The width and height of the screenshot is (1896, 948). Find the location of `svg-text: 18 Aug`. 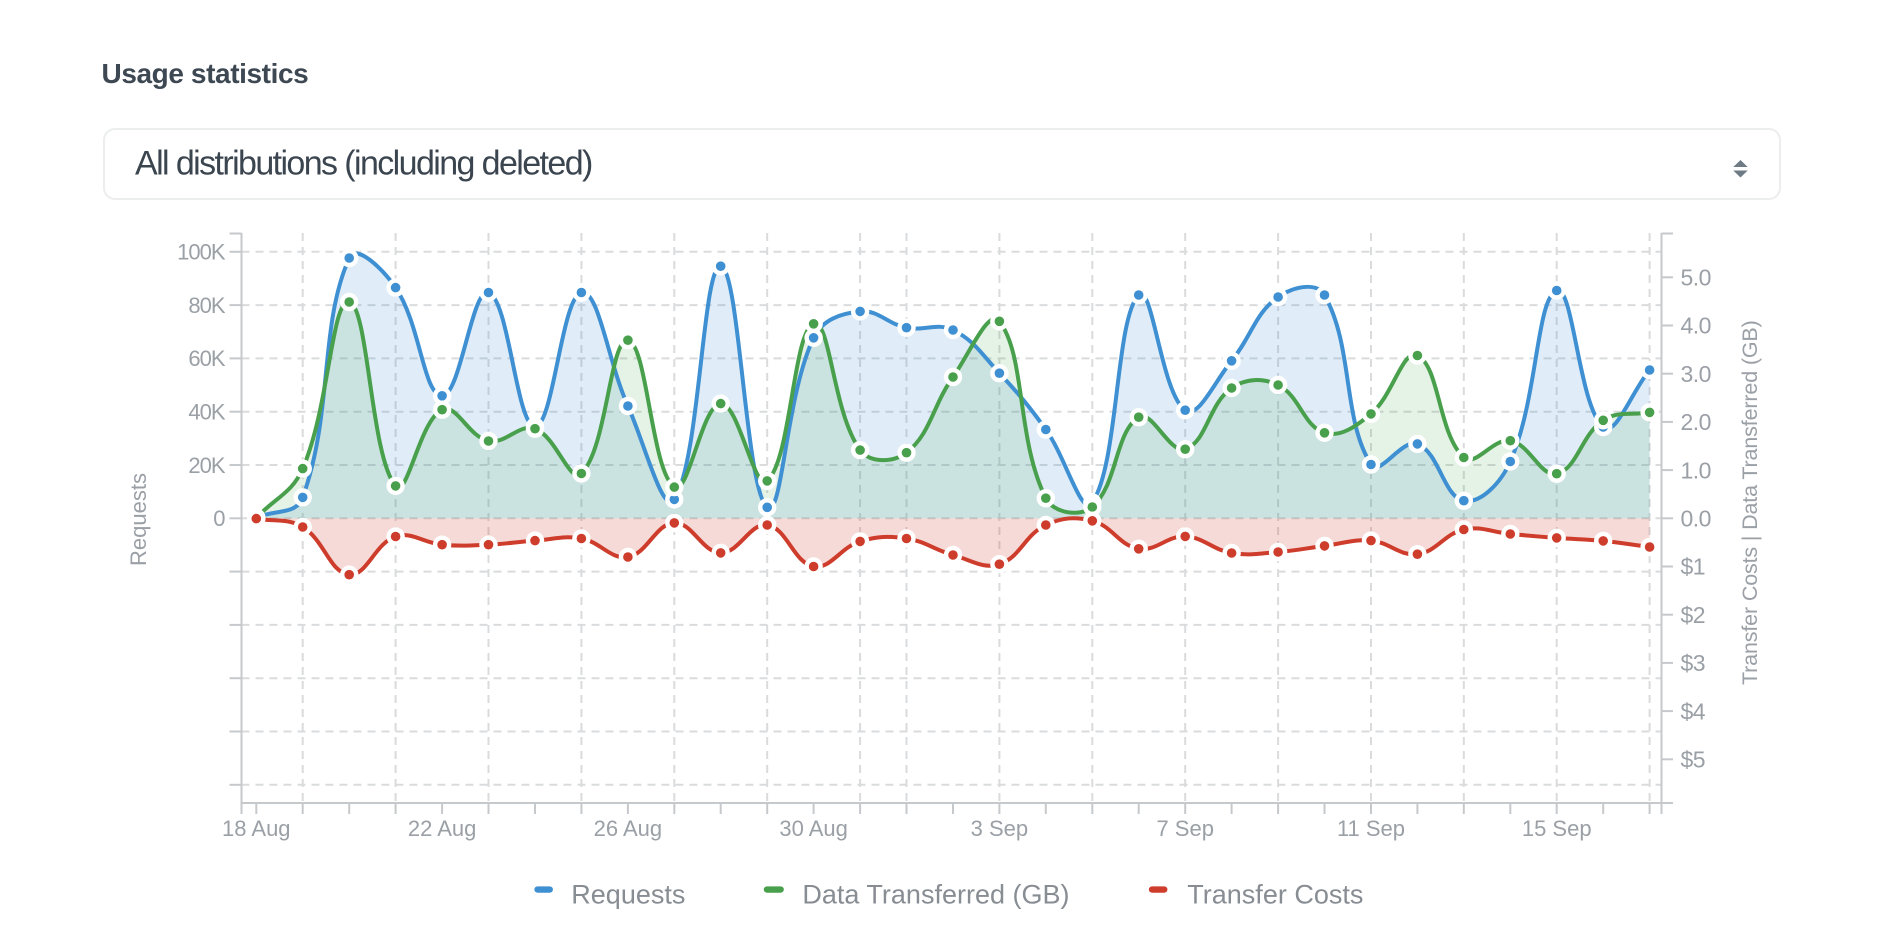

svg-text: 18 Aug is located at coordinates (256, 828).